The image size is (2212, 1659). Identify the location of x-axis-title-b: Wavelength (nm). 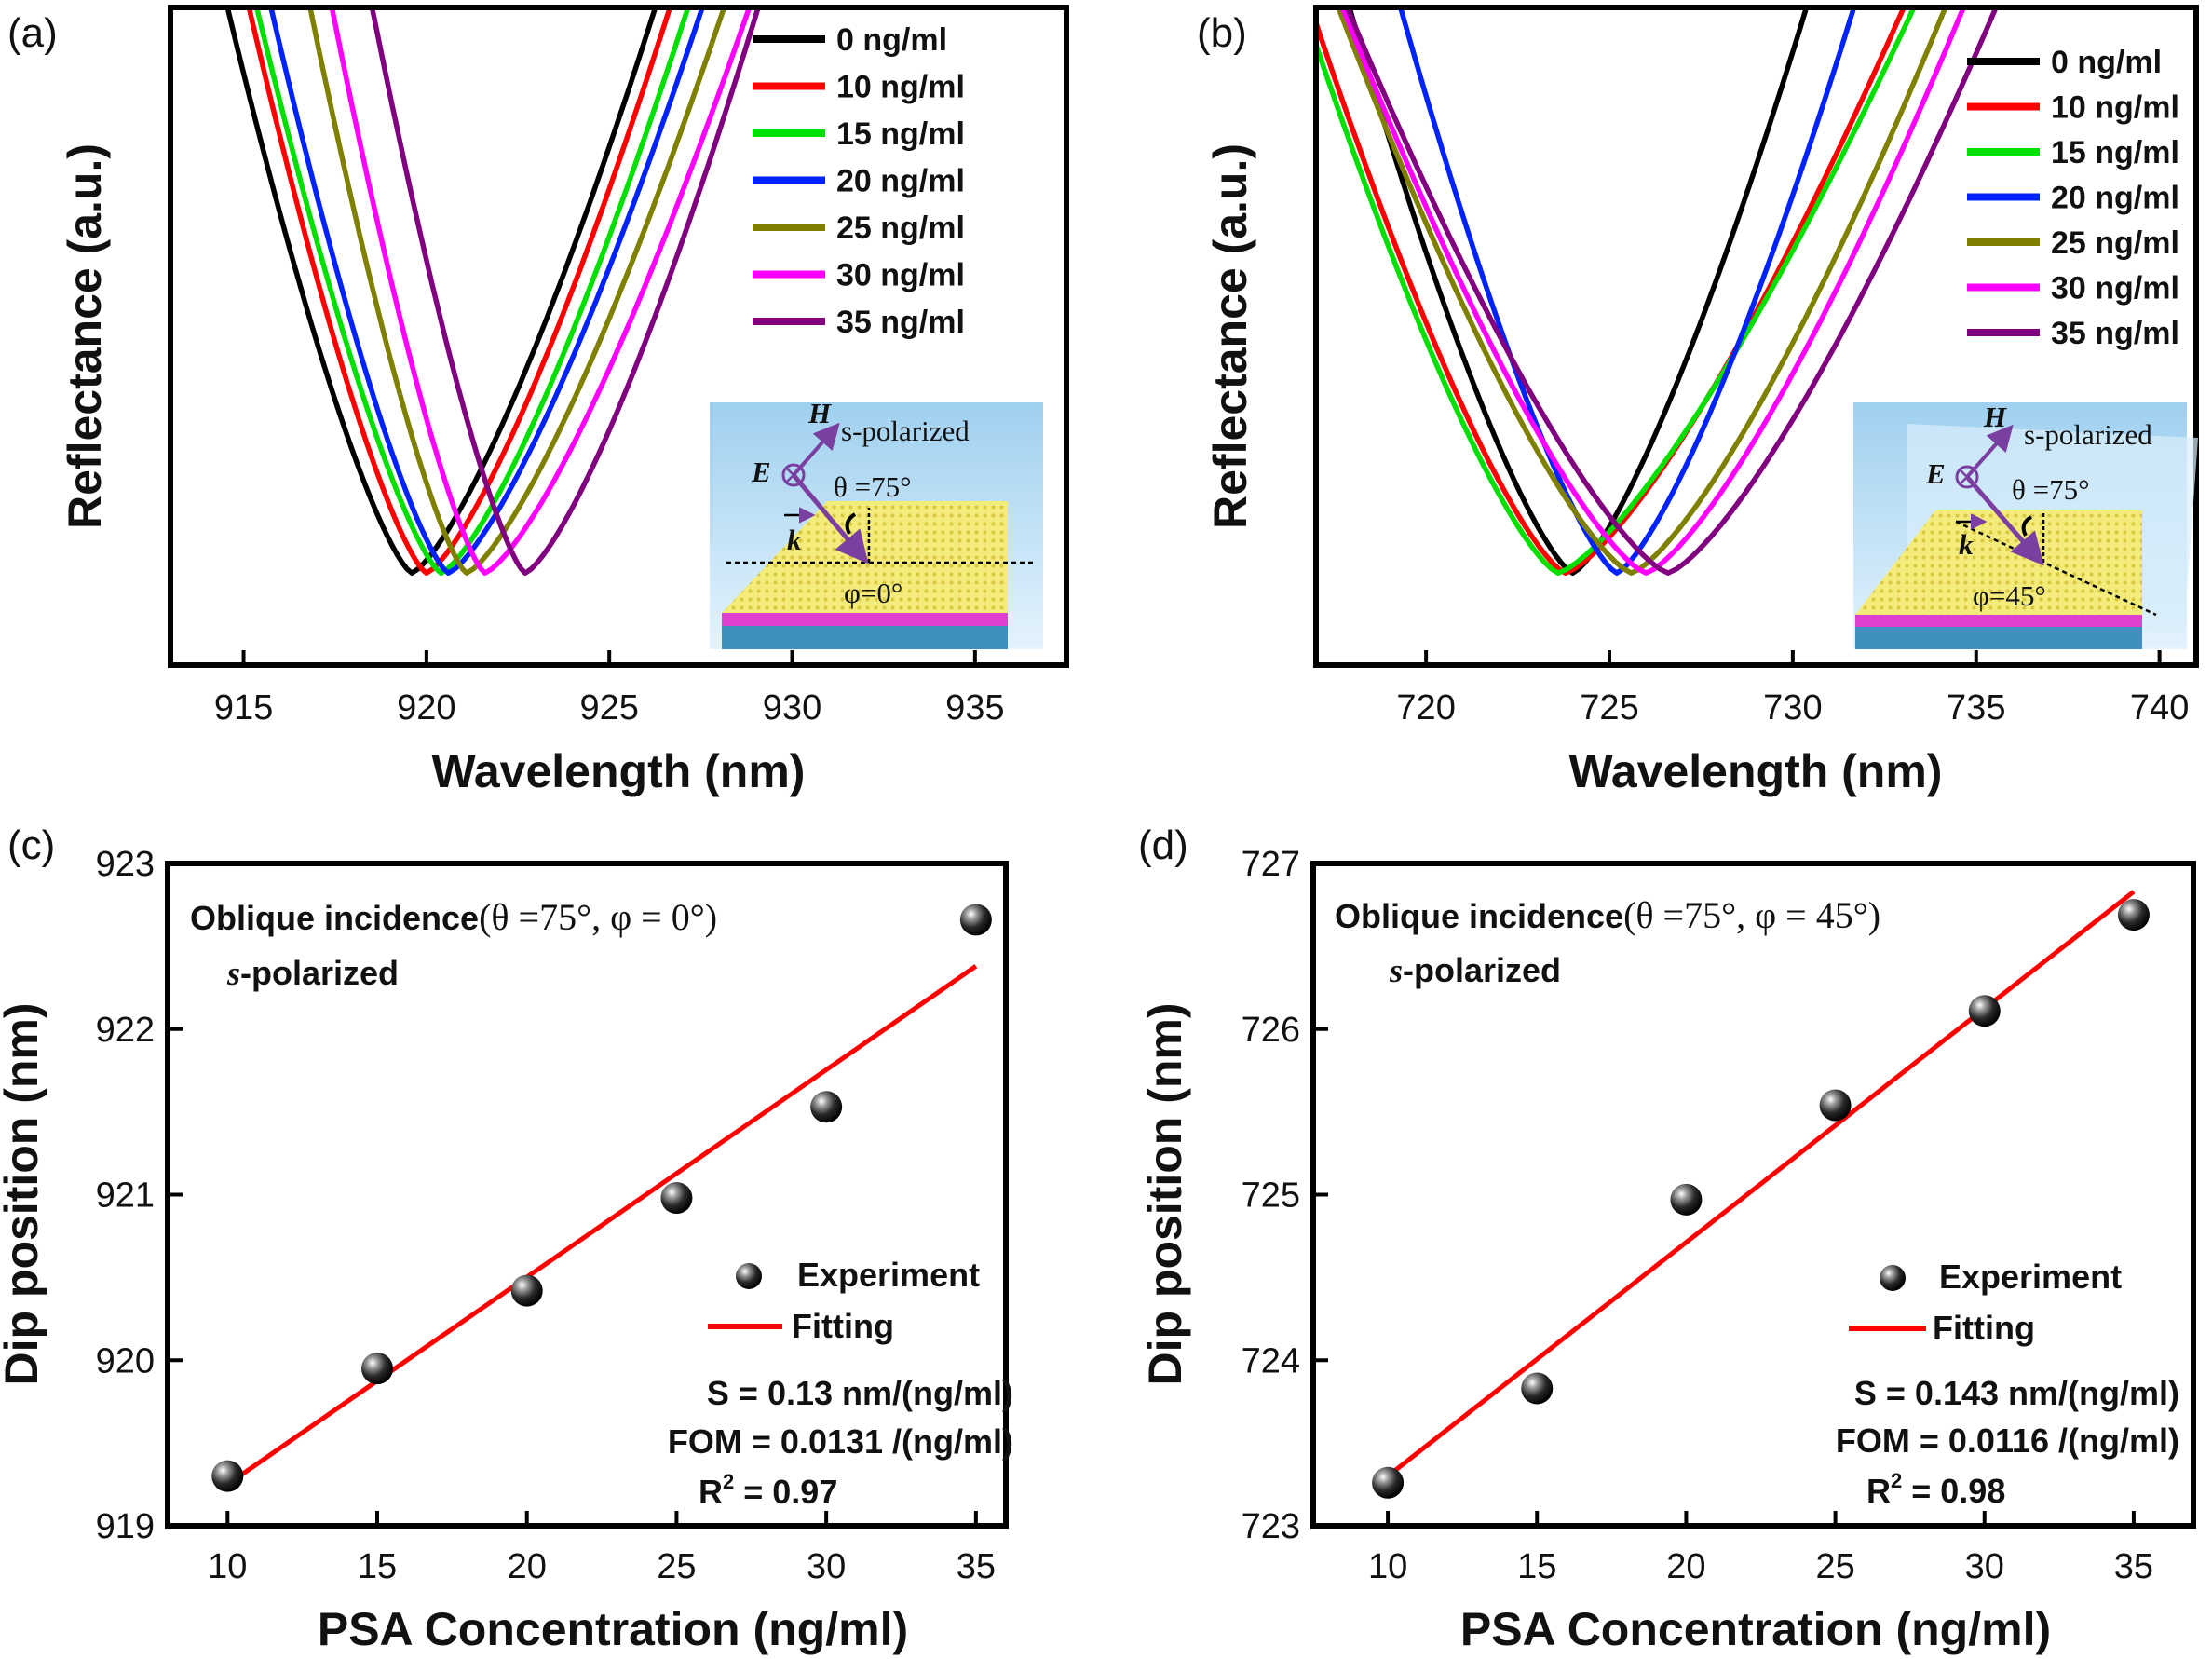
(1756, 771).